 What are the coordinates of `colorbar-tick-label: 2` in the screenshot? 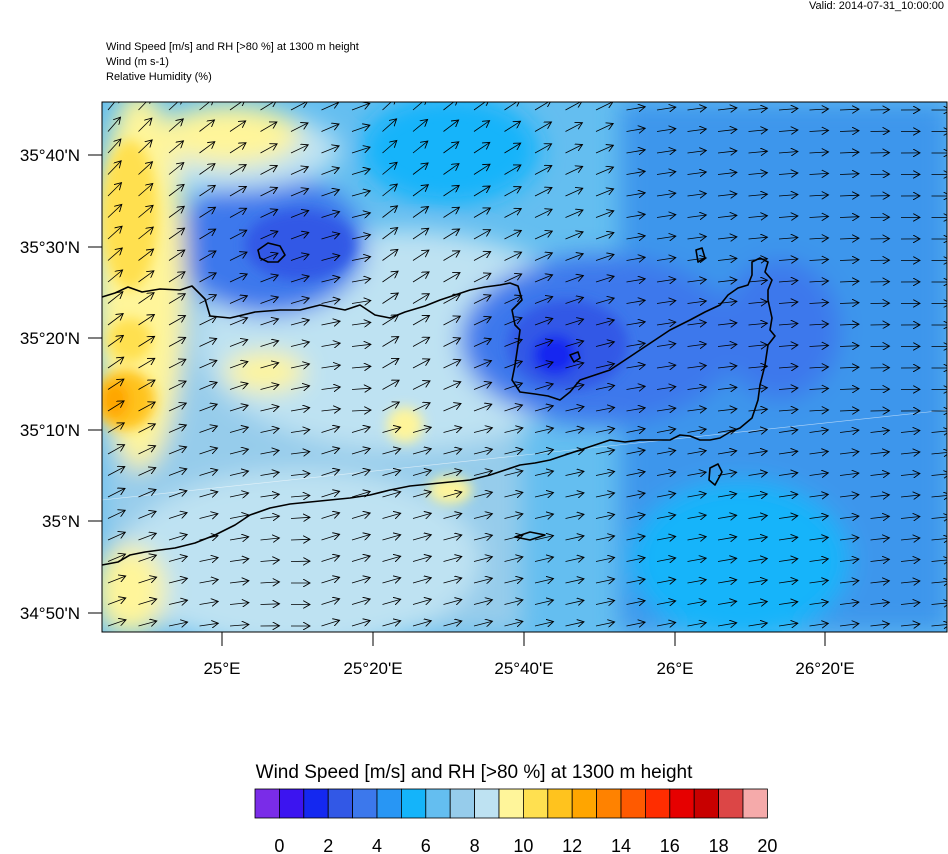 It's located at (328, 845).